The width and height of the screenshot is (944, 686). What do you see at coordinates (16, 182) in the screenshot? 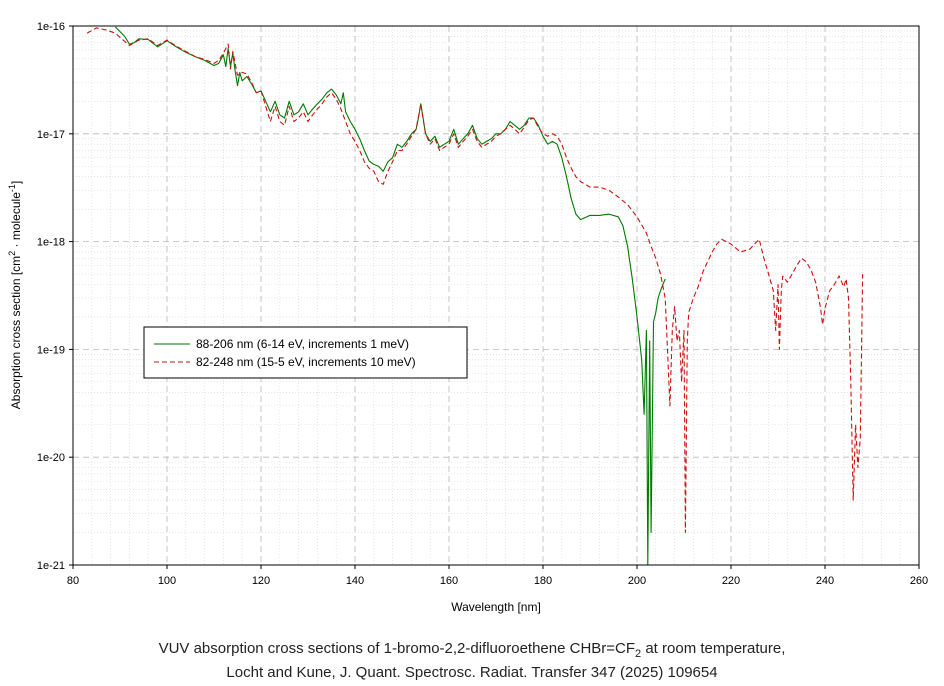
I see `y-axis-label-end: ]` at bounding box center [16, 182].